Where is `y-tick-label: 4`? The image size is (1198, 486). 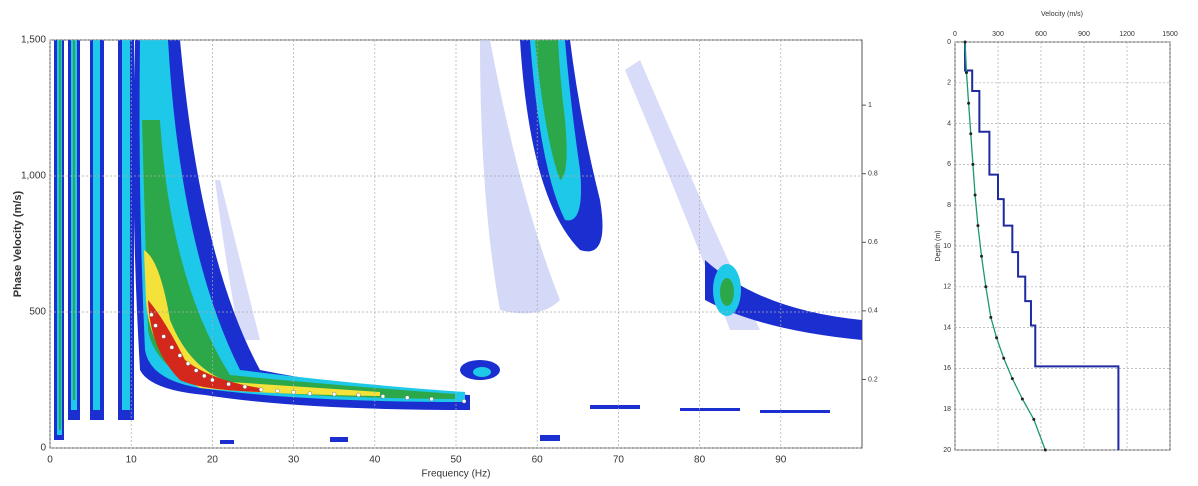 y-tick-label: 4 is located at coordinates (949, 123).